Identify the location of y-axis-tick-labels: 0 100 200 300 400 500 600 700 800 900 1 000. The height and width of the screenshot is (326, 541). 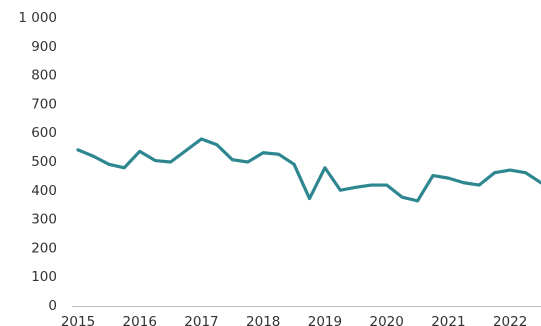
(37, 162).